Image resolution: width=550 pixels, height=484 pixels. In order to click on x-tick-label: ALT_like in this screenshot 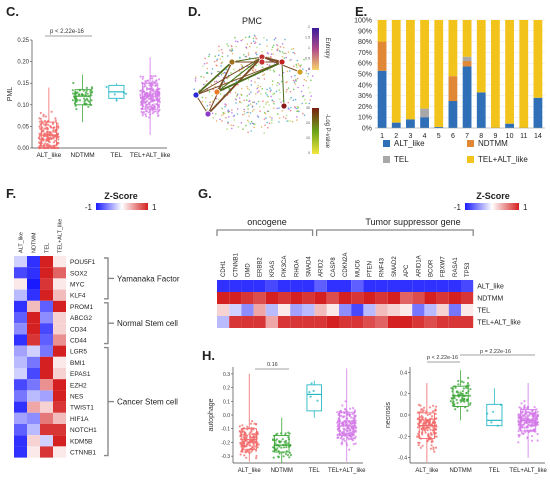, I will do `click(48, 155)`.